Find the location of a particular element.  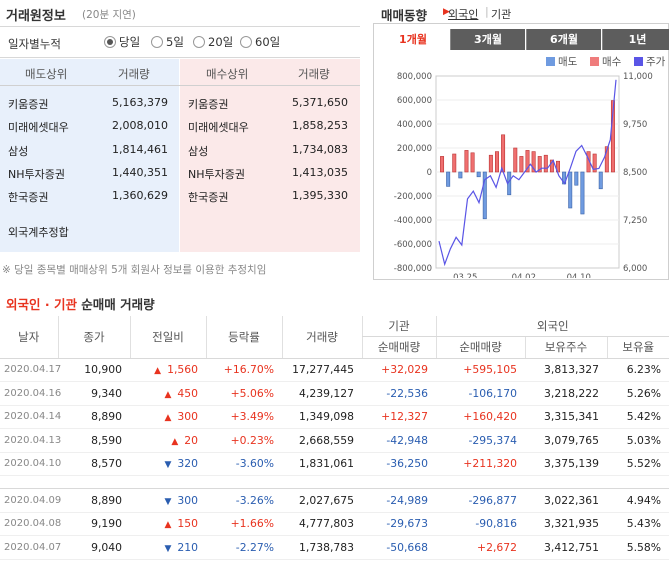

col-rate: 등락률 is located at coordinates (243, 337).